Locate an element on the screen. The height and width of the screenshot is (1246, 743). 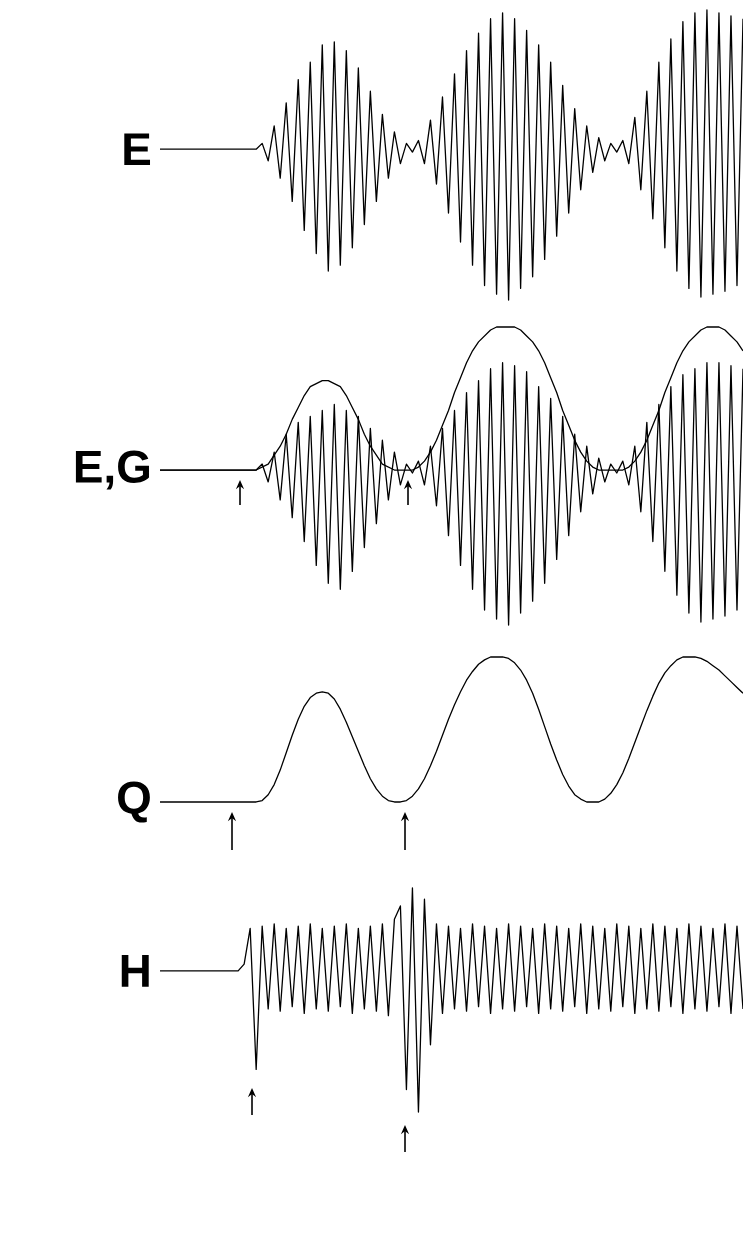
series-label: H is located at coordinates (135, 971).